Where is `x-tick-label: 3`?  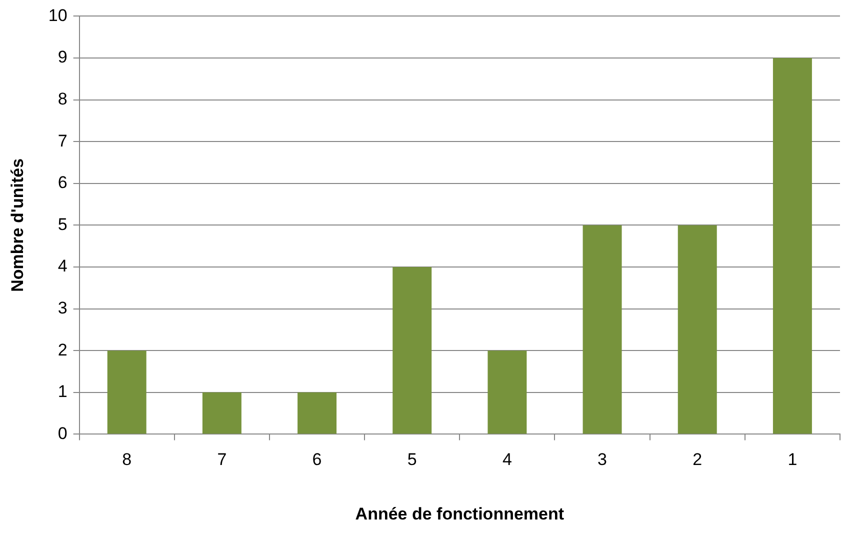
x-tick-label: 3 is located at coordinates (603, 460).